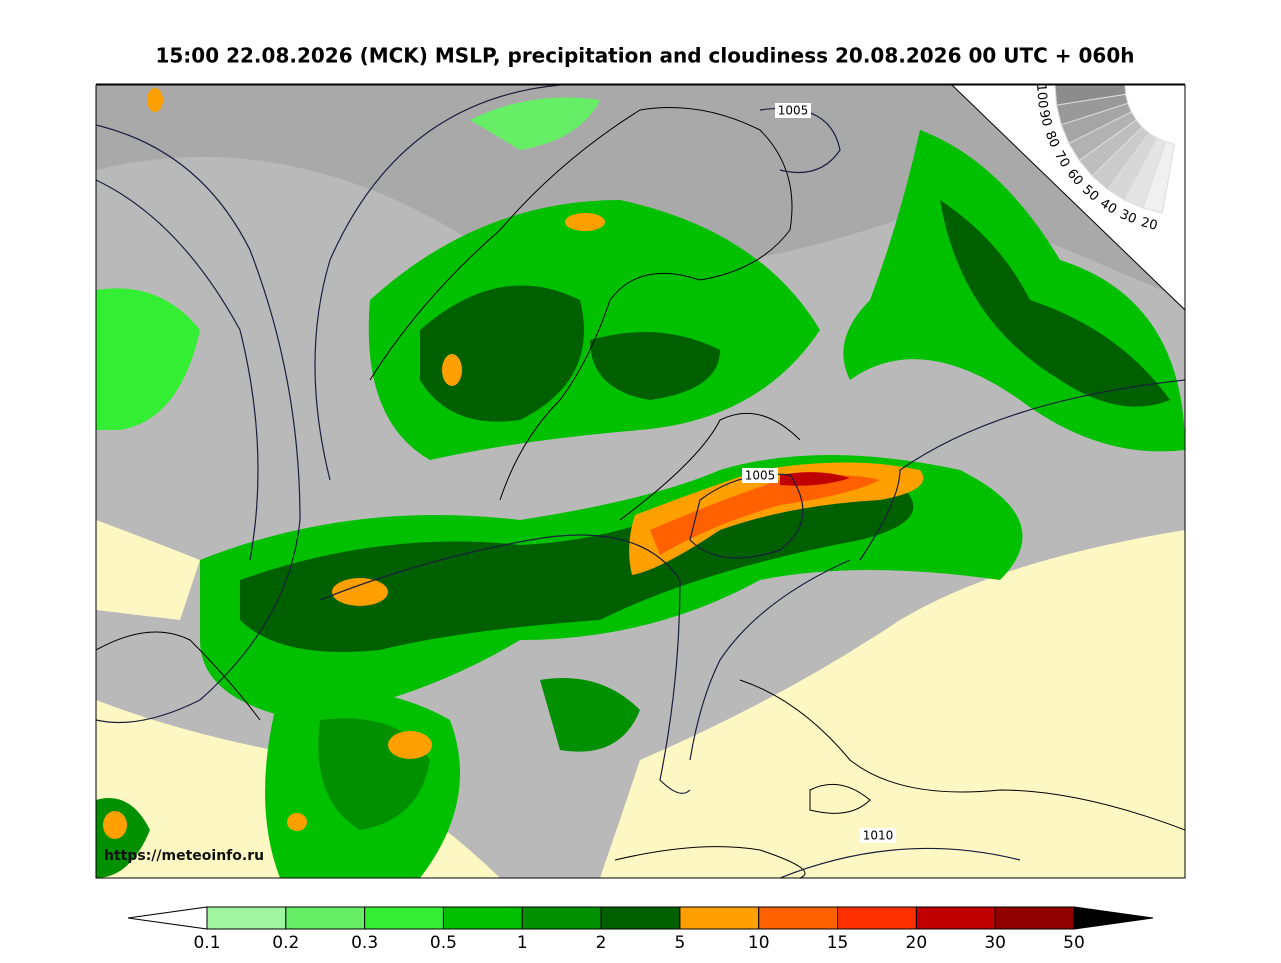 This screenshot has height=963, width=1281. What do you see at coordinates (917, 943) in the screenshot?
I see `colorbar-label: 20` at bounding box center [917, 943].